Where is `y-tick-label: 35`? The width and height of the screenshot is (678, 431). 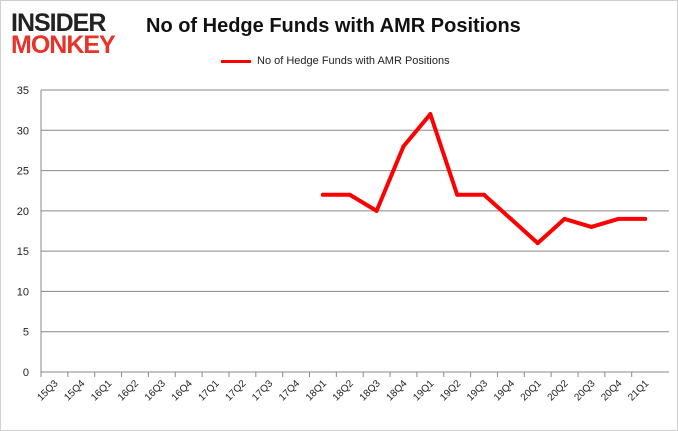
y-tick-label: 35 is located at coordinates (23, 91).